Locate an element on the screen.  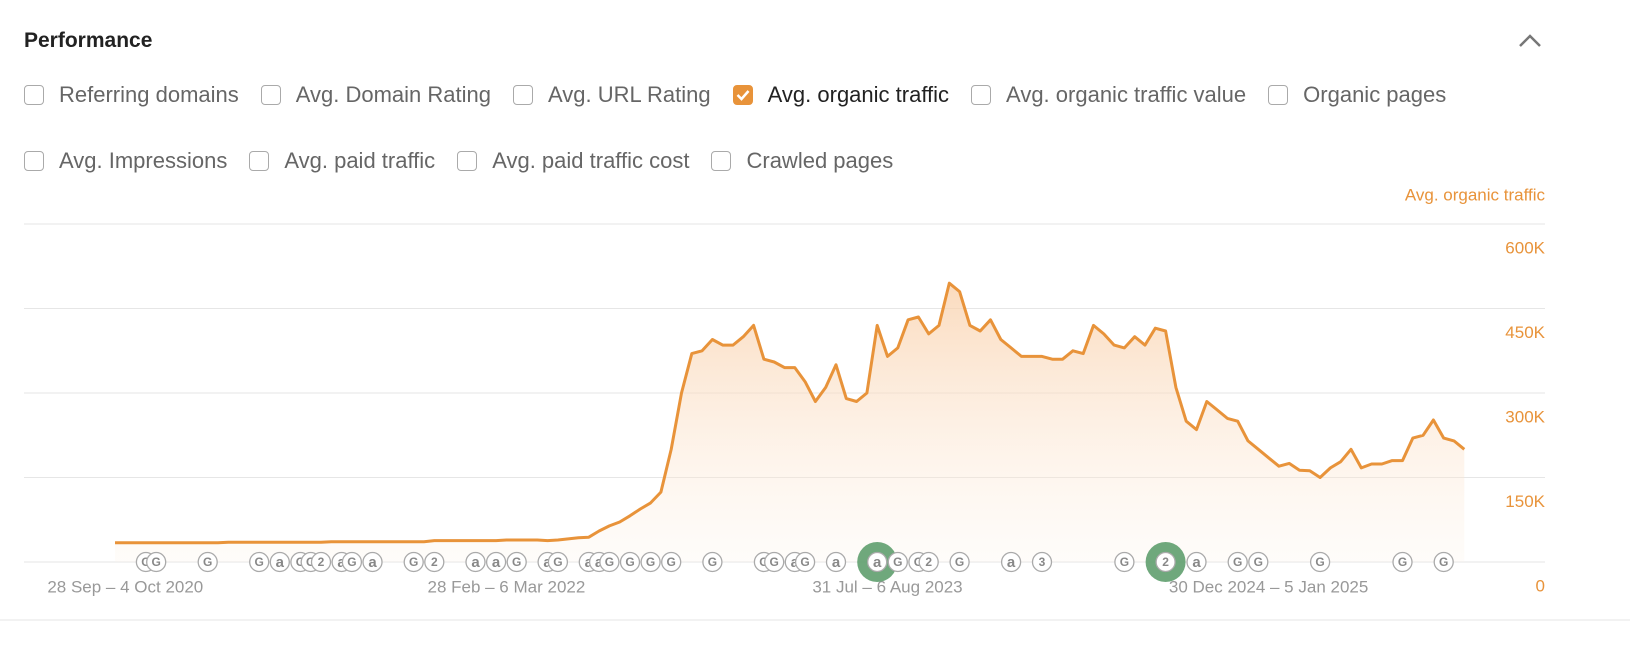
x-tick-label: 31 Jul – 6 Aug 2023 is located at coordinates (887, 586).